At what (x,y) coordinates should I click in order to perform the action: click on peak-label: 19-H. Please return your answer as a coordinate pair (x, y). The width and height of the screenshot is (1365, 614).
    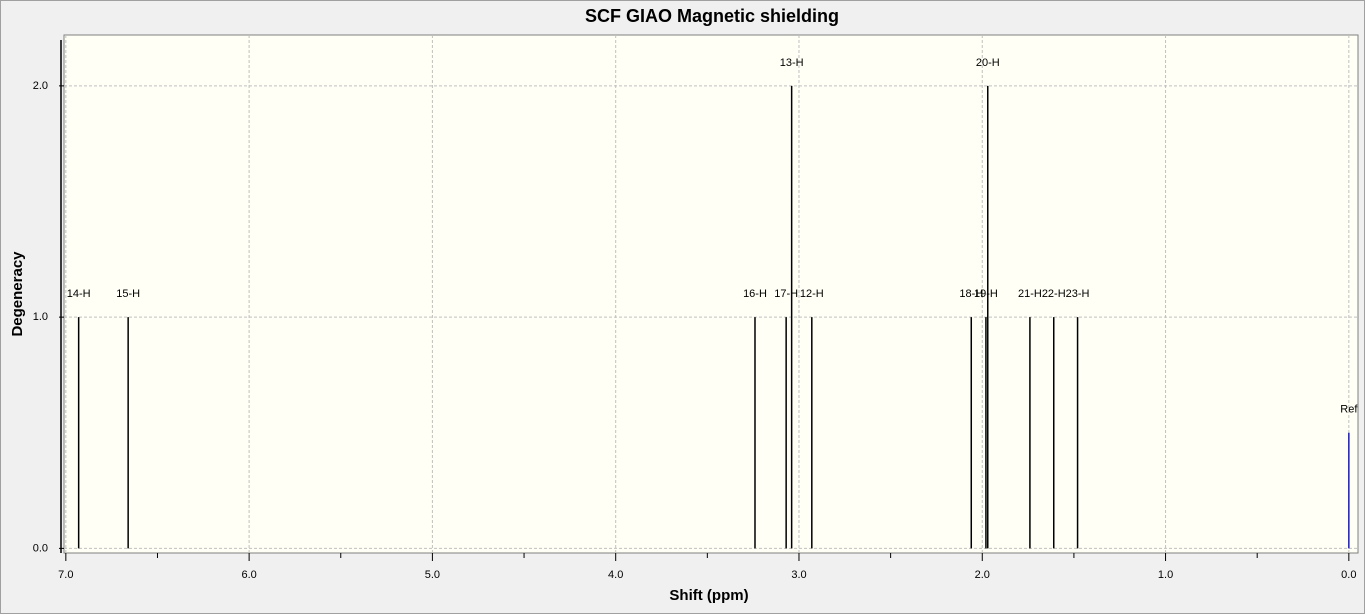
    Looking at the image, I should click on (986, 294).